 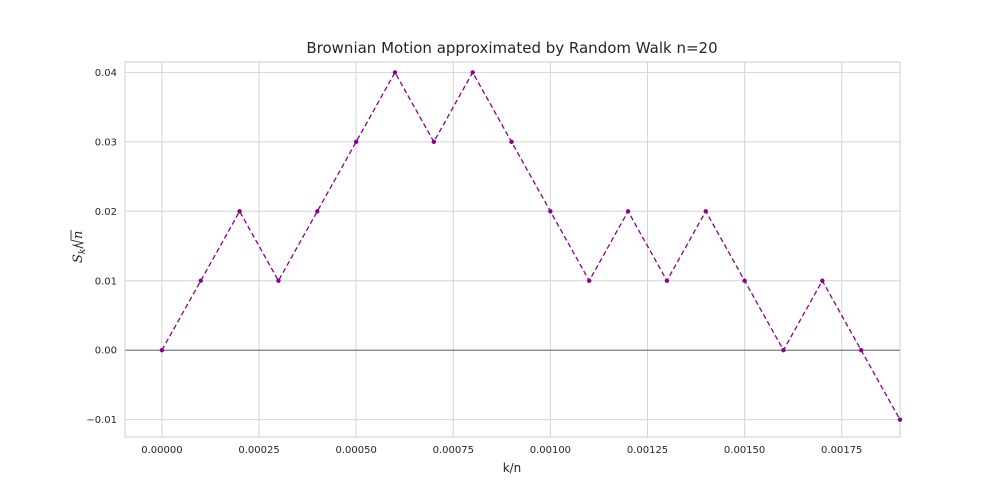 What do you see at coordinates (161, 450) in the screenshot?
I see `x-tick-label: 0.00000` at bounding box center [161, 450].